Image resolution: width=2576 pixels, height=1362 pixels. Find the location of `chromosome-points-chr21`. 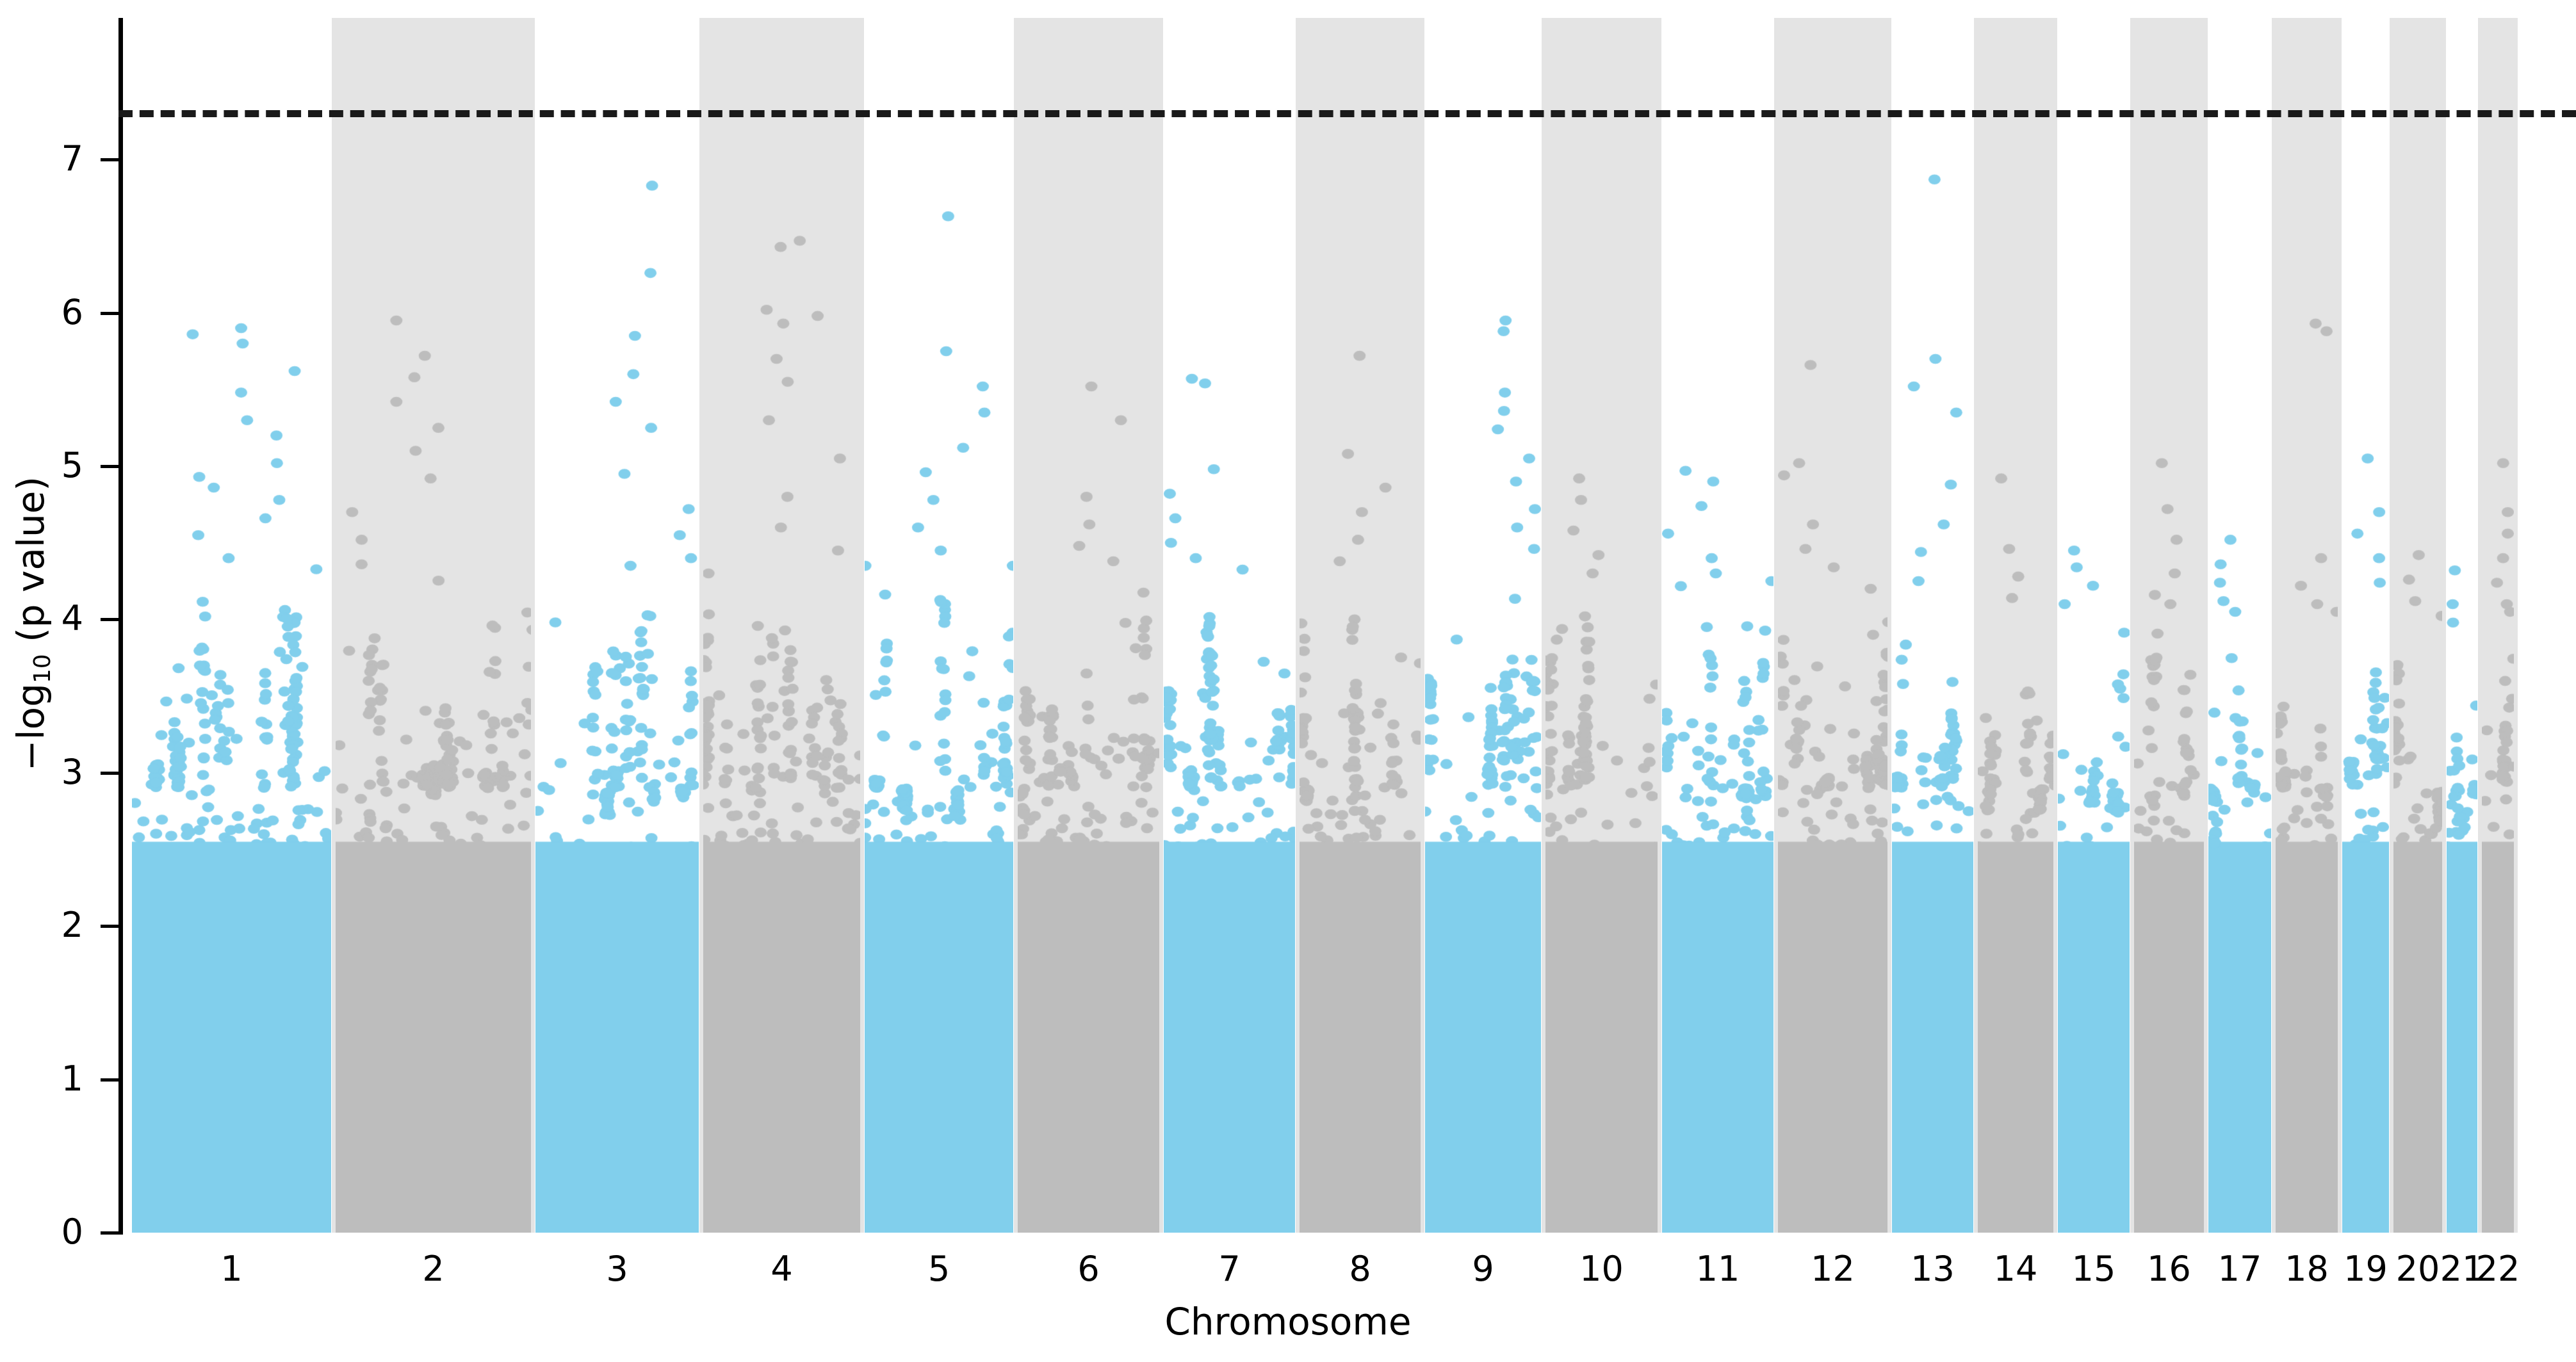

chromosome-points-chr21 is located at coordinates (2462, 625).